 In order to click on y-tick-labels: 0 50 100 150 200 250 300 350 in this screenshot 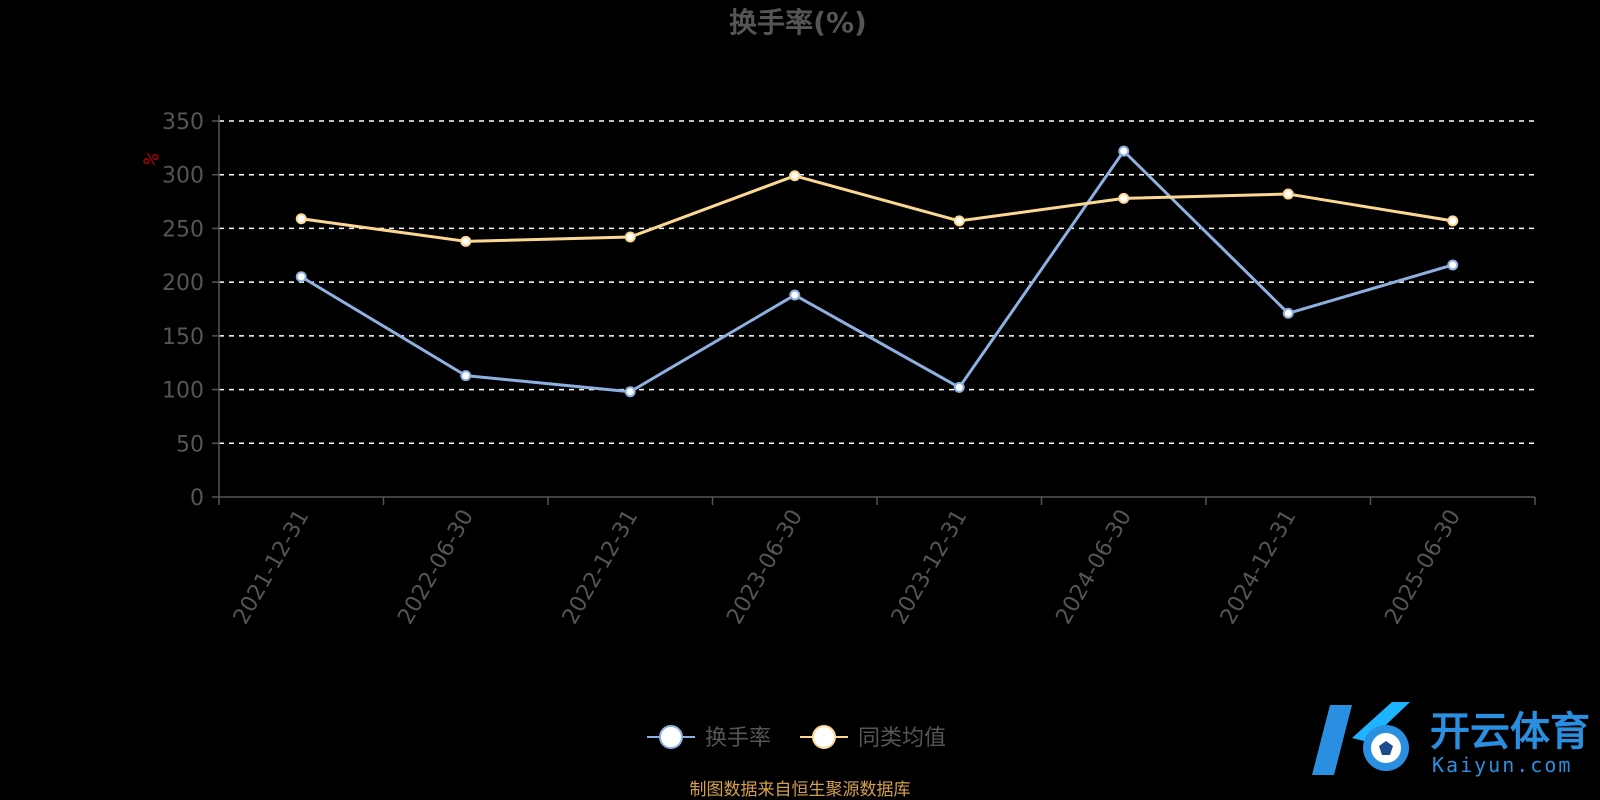, I will do `click(183, 310)`.